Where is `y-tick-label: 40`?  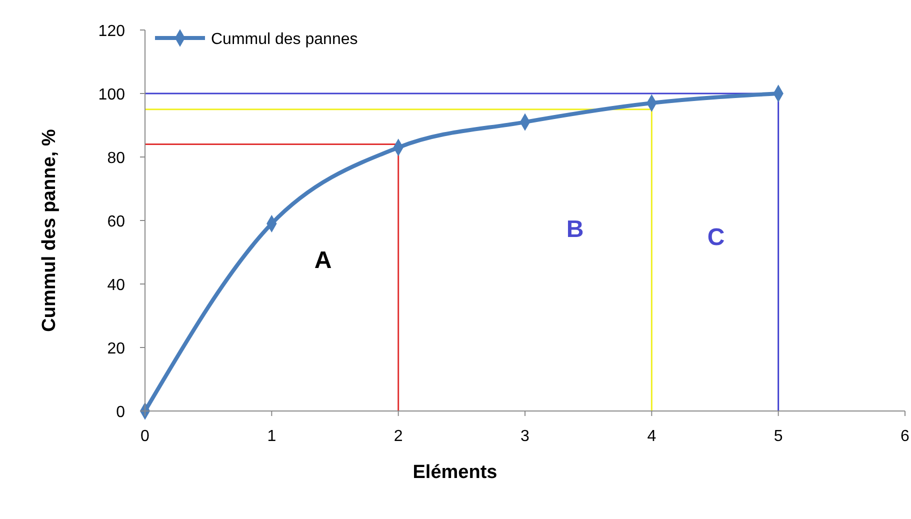
y-tick-label: 40 is located at coordinates (116, 285).